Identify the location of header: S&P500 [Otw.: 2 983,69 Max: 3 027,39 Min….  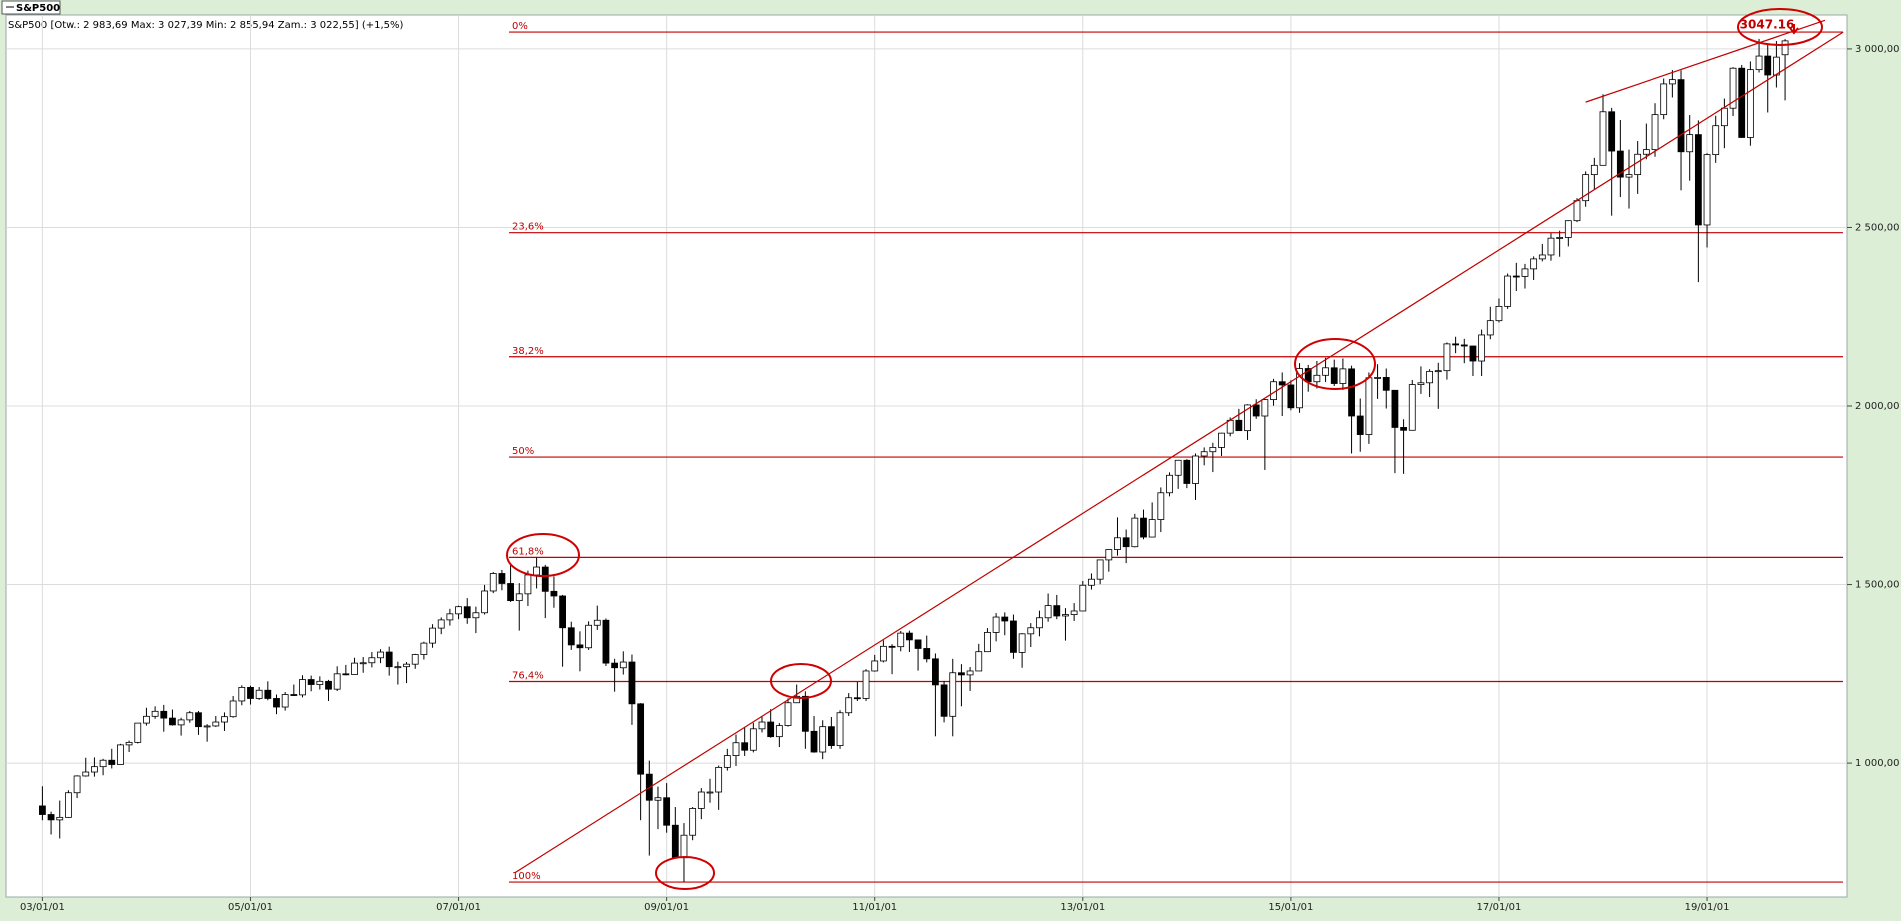
(206, 25).